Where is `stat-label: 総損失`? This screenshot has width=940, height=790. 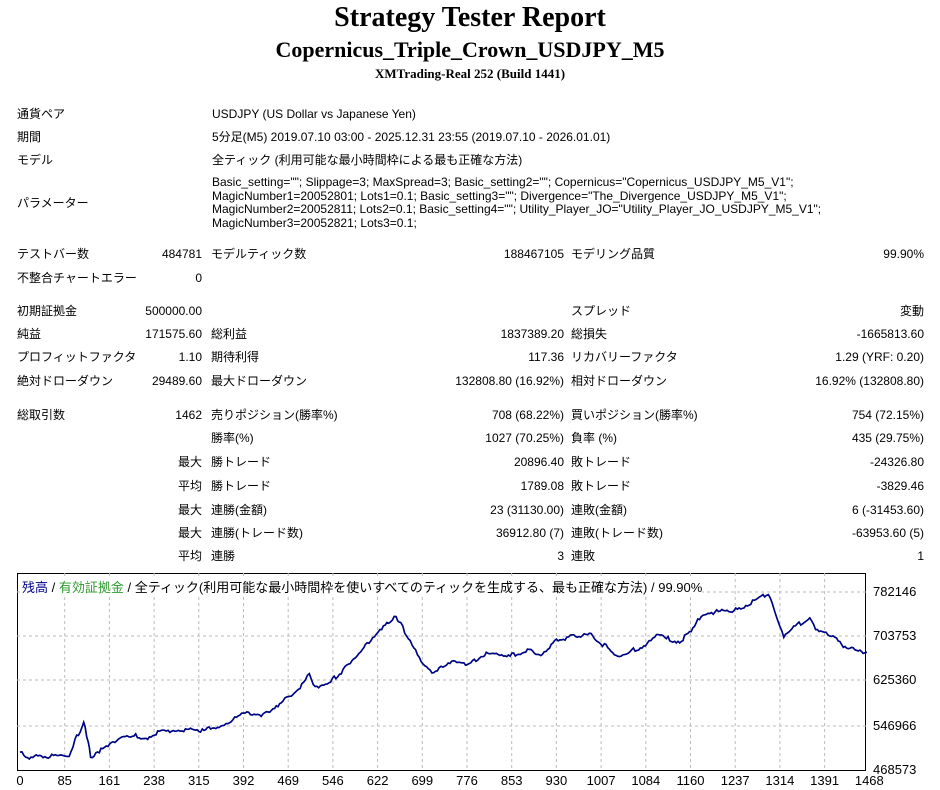 stat-label: 総損失 is located at coordinates (589, 334).